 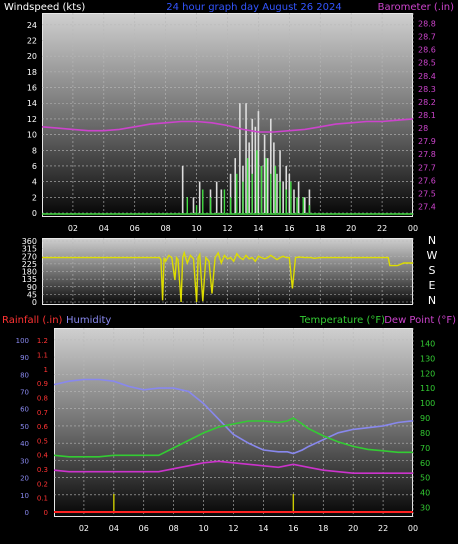 What do you see at coordinates (24, 410) in the screenshot?
I see `humidity-y-tick: 60` at bounding box center [24, 410].